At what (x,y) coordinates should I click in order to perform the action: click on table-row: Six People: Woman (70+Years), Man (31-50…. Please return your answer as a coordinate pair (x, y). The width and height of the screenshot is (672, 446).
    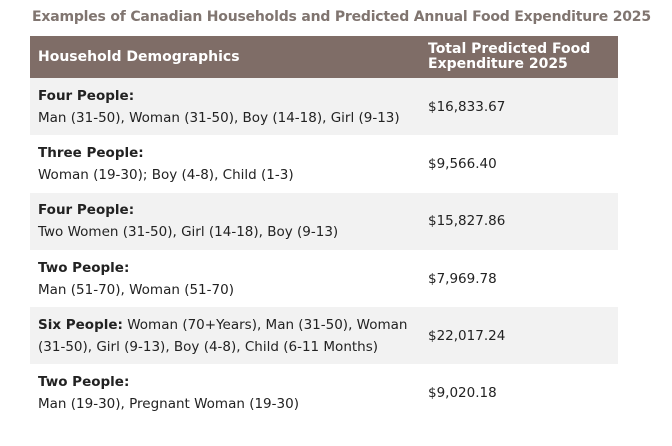
    Looking at the image, I should click on (324, 336).